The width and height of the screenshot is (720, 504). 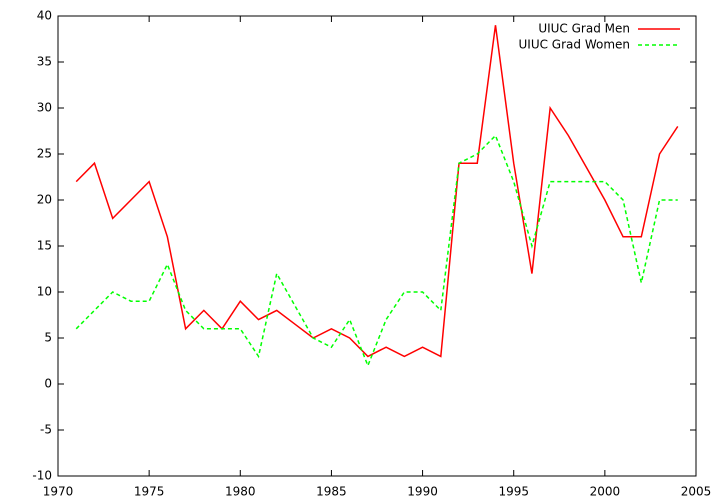 What do you see at coordinates (513, 492) in the screenshot?
I see `x-tick-label: 1995` at bounding box center [513, 492].